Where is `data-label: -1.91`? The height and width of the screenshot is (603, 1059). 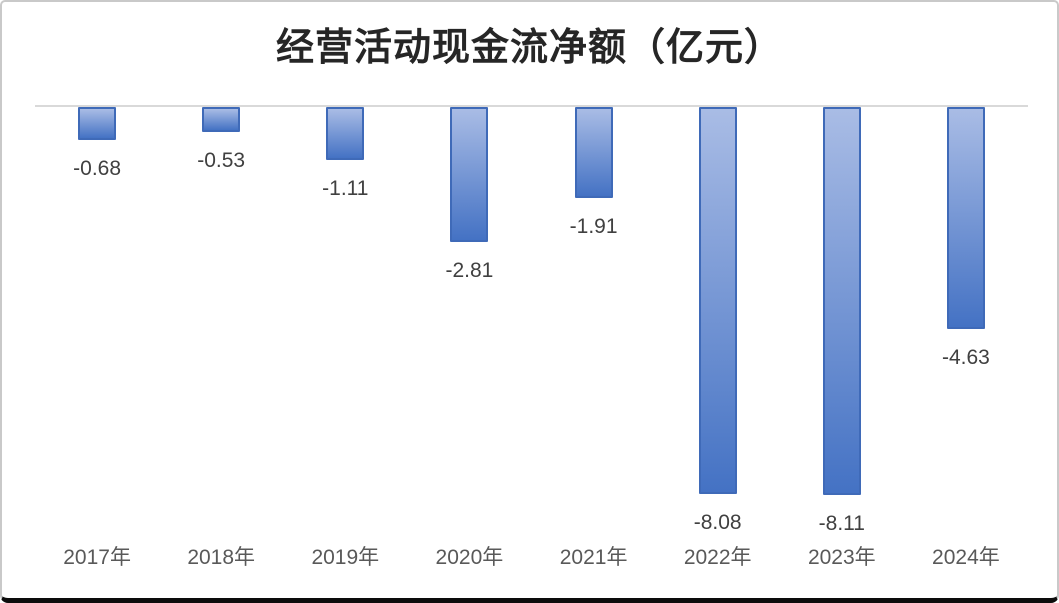
data-label: -1.91 is located at coordinates (593, 226).